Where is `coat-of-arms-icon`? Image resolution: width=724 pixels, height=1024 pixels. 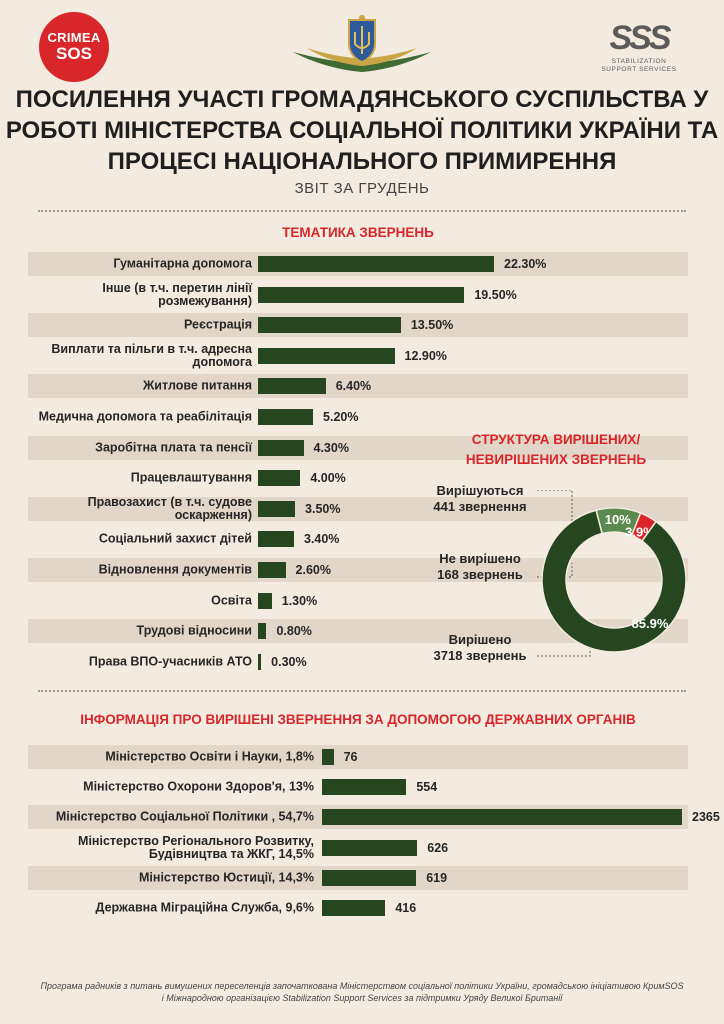 coat-of-arms-icon is located at coordinates (362, 43).